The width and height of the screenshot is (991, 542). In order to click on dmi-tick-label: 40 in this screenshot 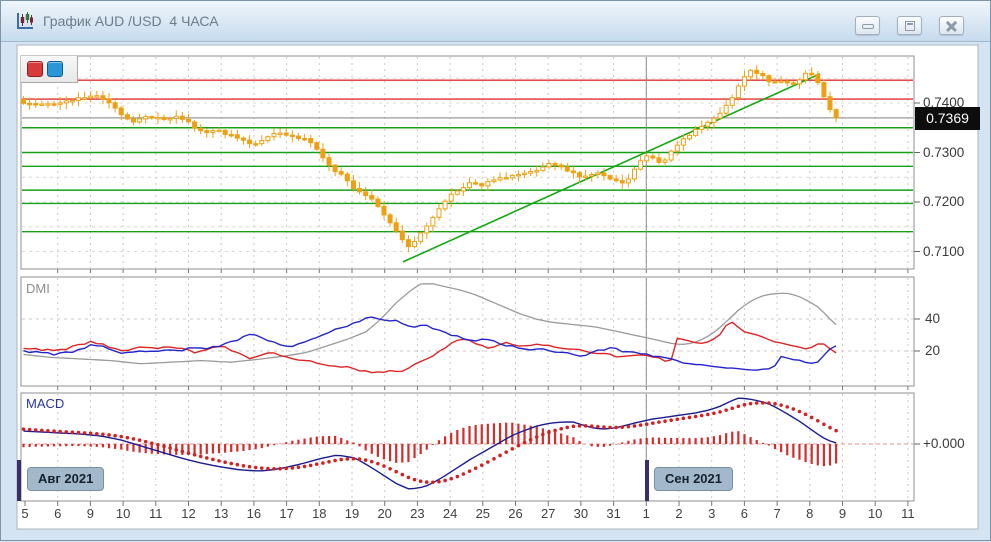, I will do `click(933, 318)`.